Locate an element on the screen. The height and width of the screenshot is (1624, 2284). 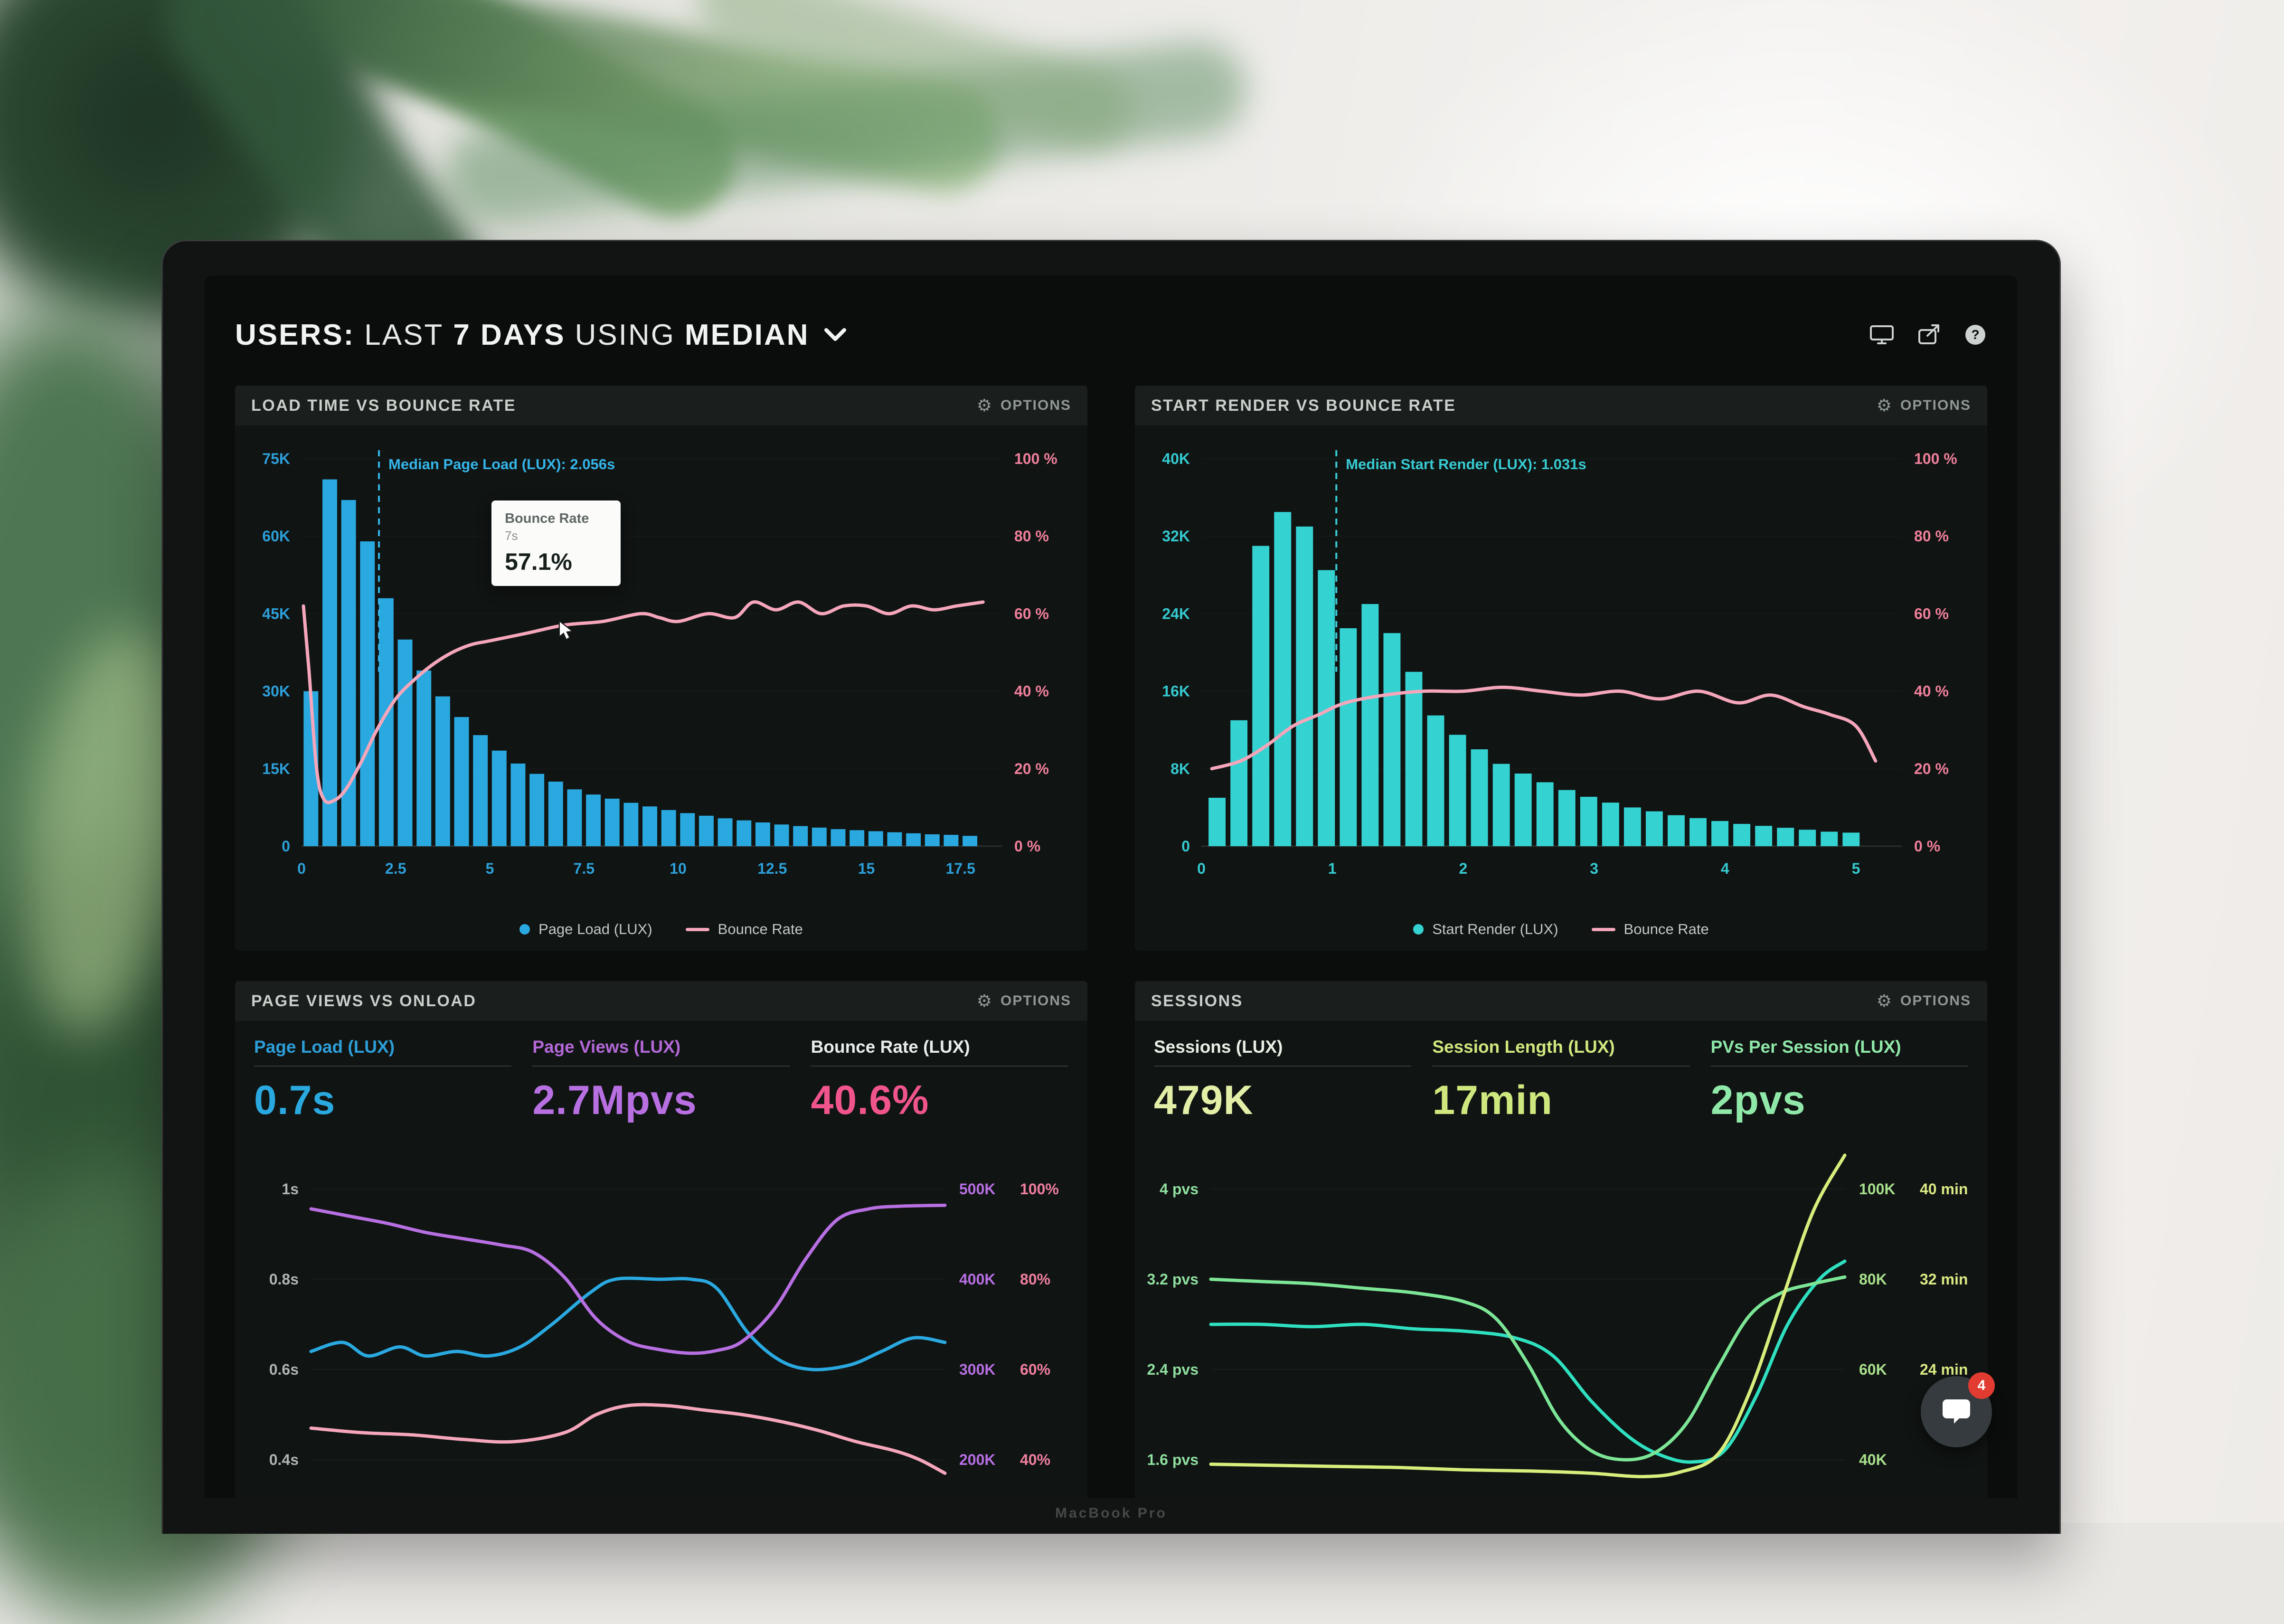
metric-page-load: Page Load (LUX) 0.7s is located at coordinates (383, 1080).